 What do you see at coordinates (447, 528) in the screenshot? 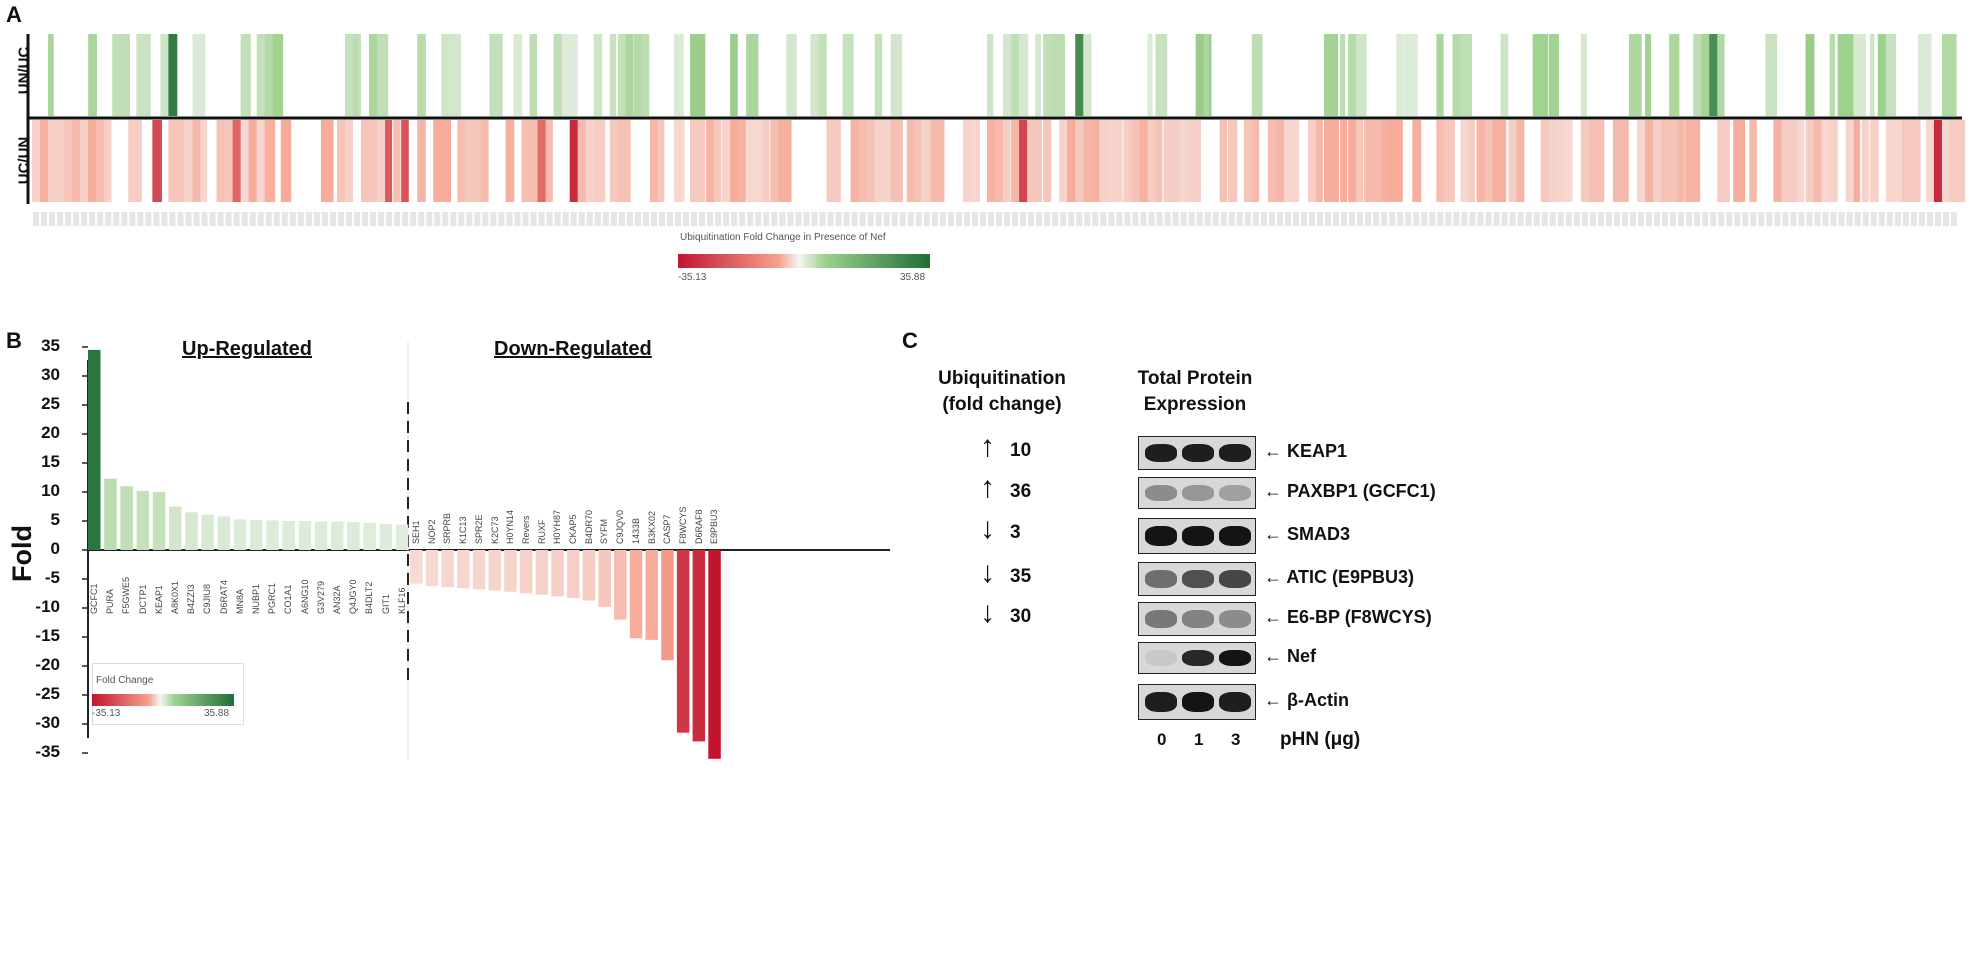
I see `down-bar-label: SRPRB` at bounding box center [447, 528].